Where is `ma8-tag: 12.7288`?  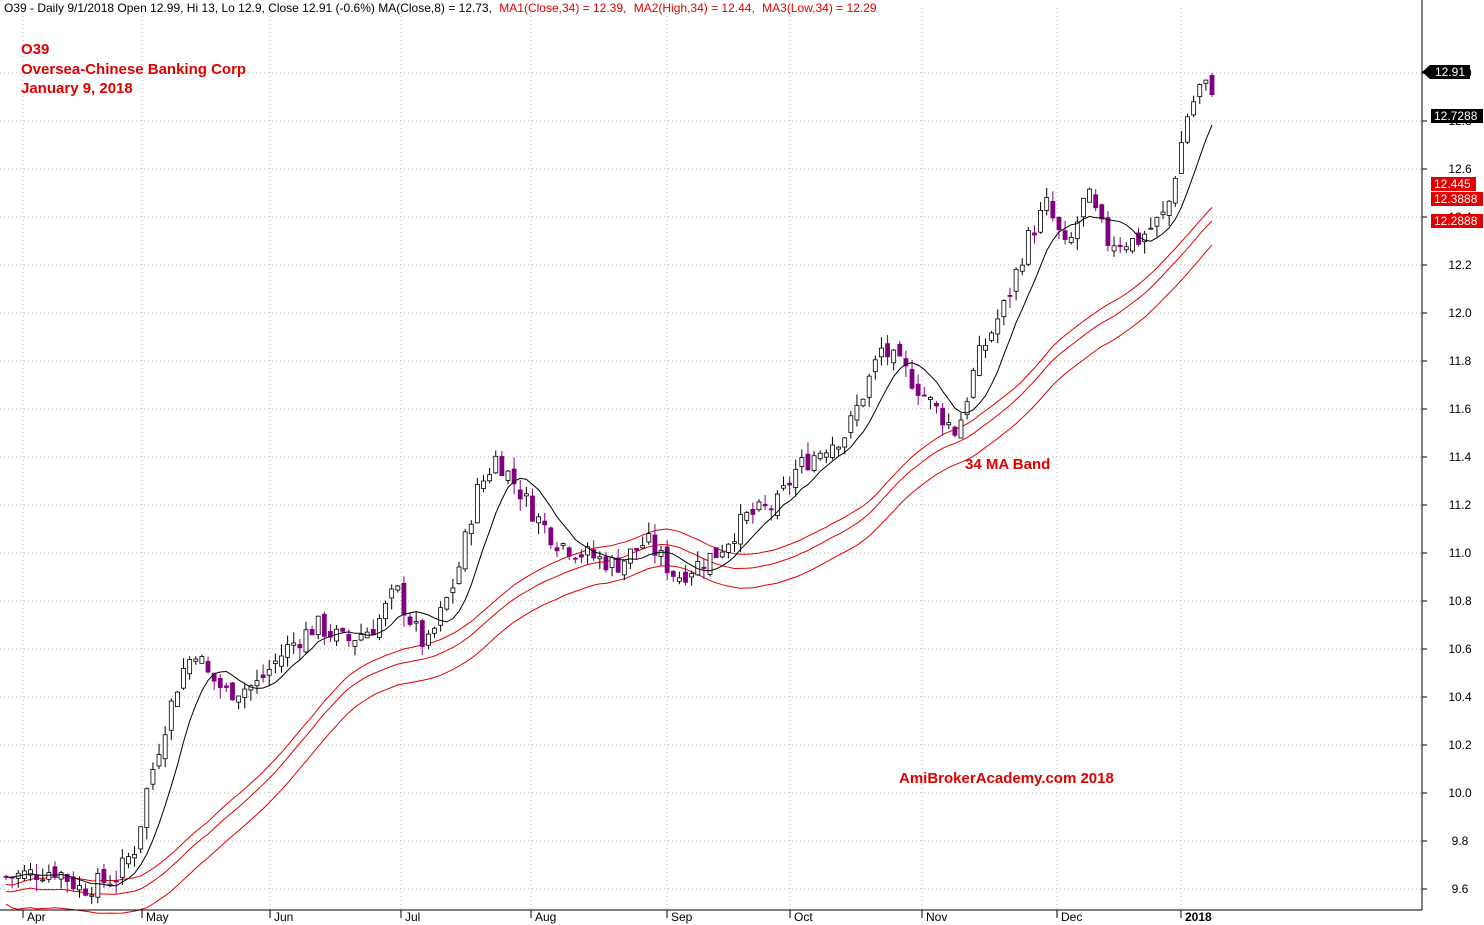 ma8-tag: 12.7288 is located at coordinates (1456, 116).